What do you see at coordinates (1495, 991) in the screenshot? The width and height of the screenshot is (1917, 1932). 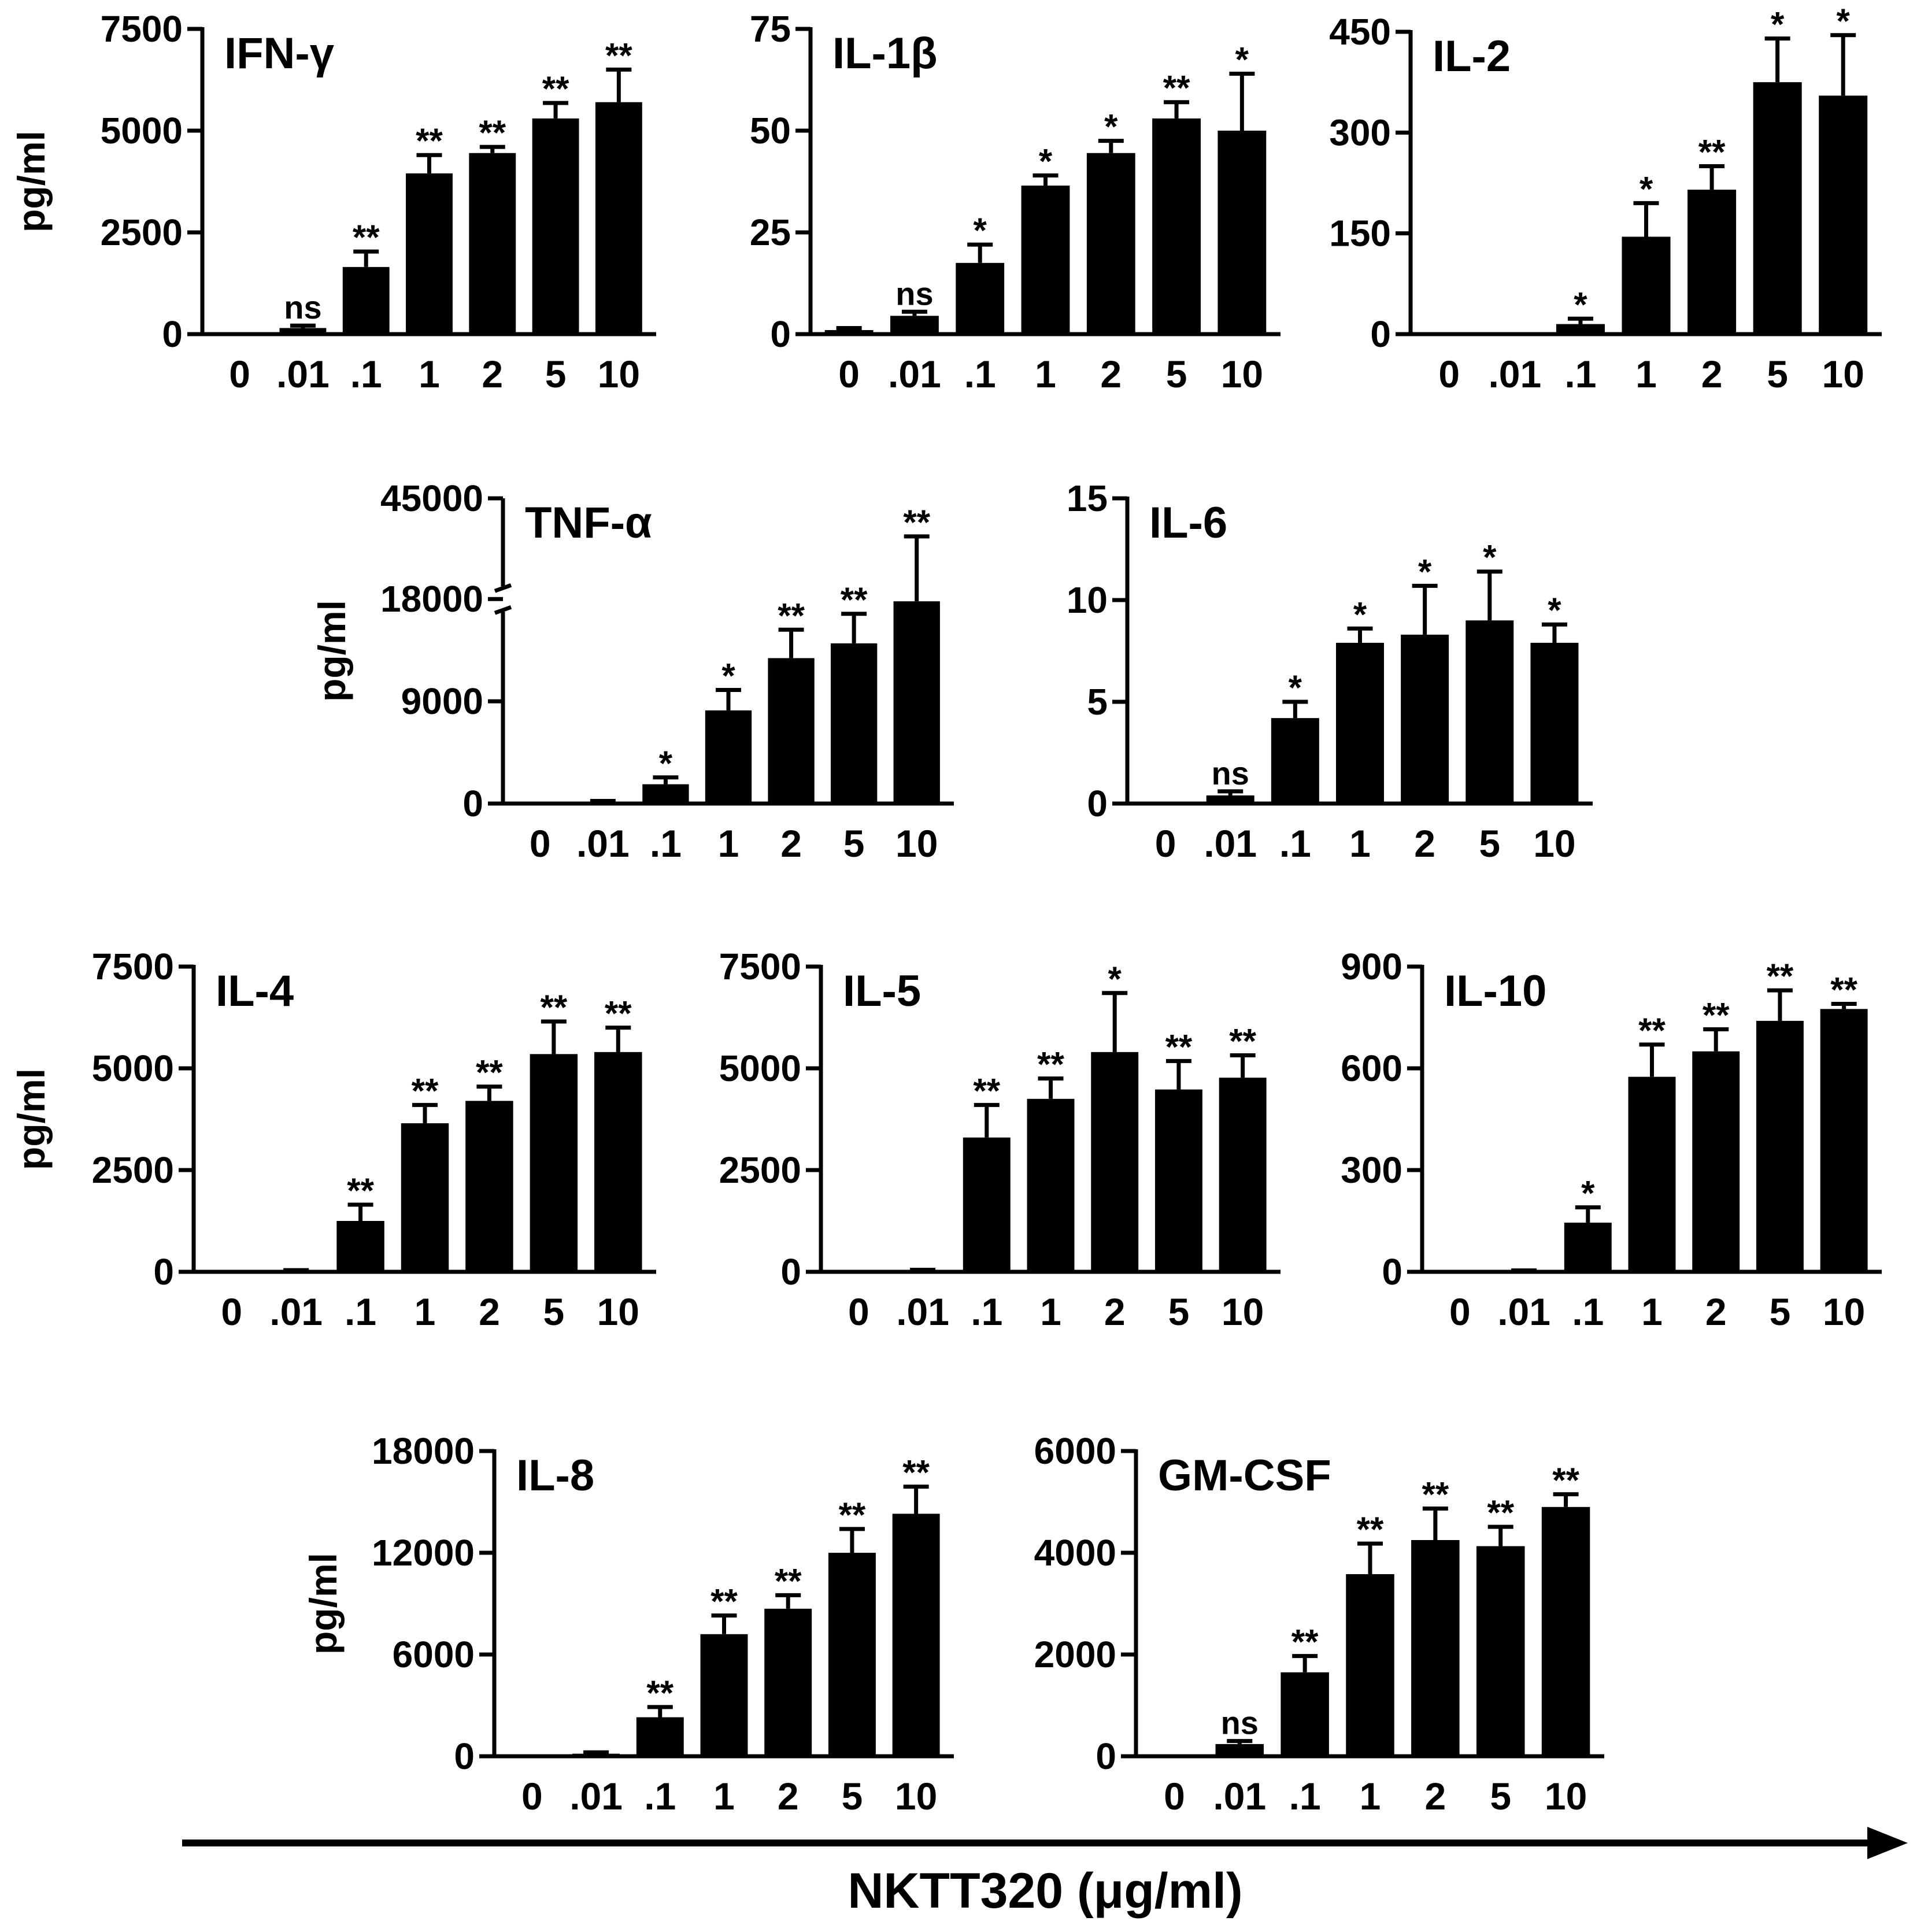 I see `panel-title: IL-10` at bounding box center [1495, 991].